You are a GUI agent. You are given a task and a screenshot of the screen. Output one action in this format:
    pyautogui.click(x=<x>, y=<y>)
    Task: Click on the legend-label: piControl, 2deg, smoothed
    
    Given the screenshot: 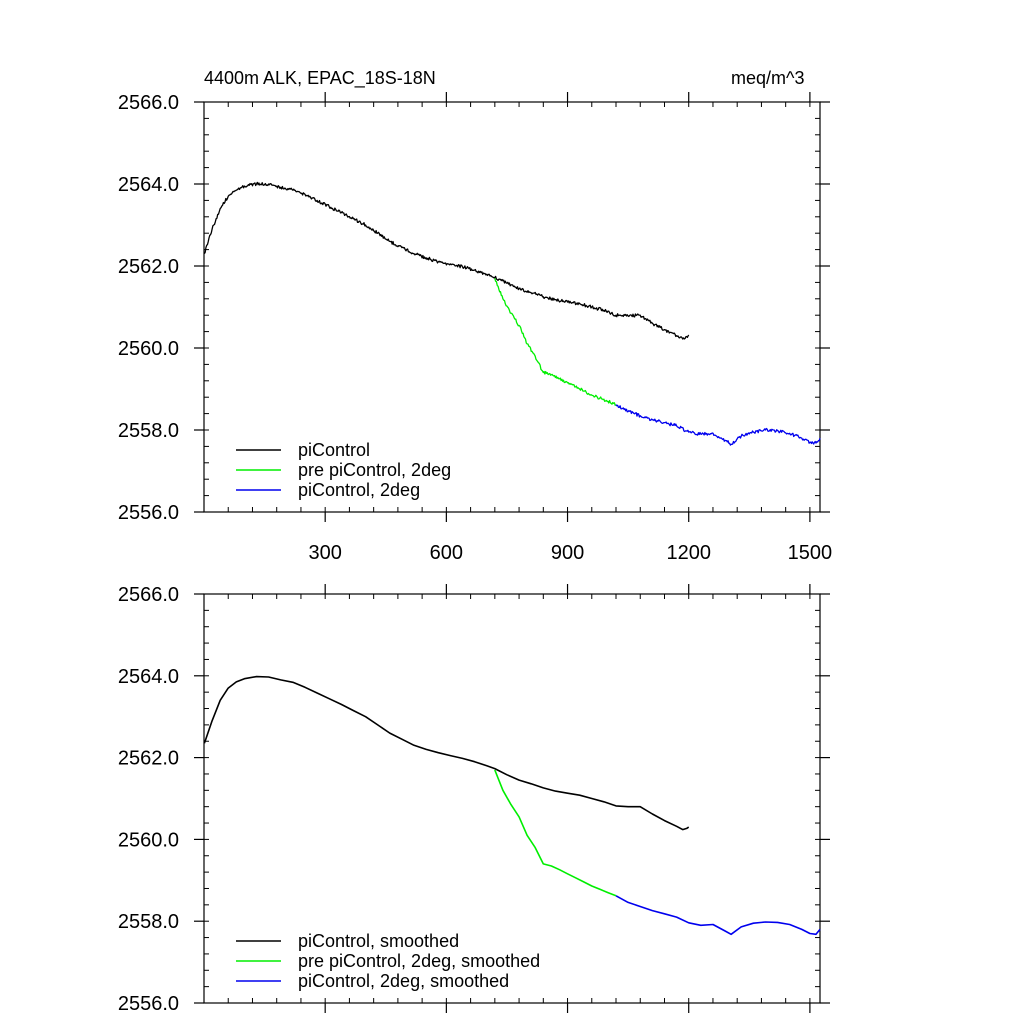 What is the action you would take?
    pyautogui.click(x=403, y=981)
    